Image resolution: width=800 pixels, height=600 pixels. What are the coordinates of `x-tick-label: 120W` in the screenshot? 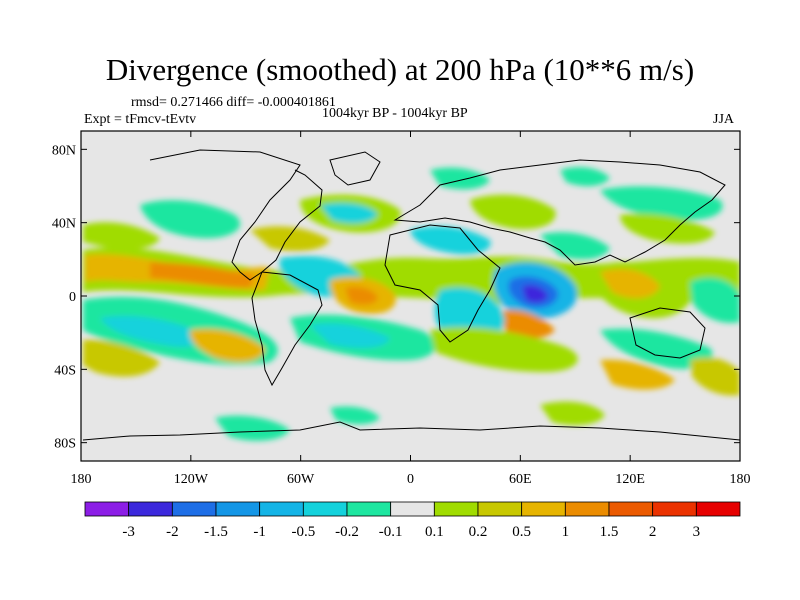 It's located at (191, 479).